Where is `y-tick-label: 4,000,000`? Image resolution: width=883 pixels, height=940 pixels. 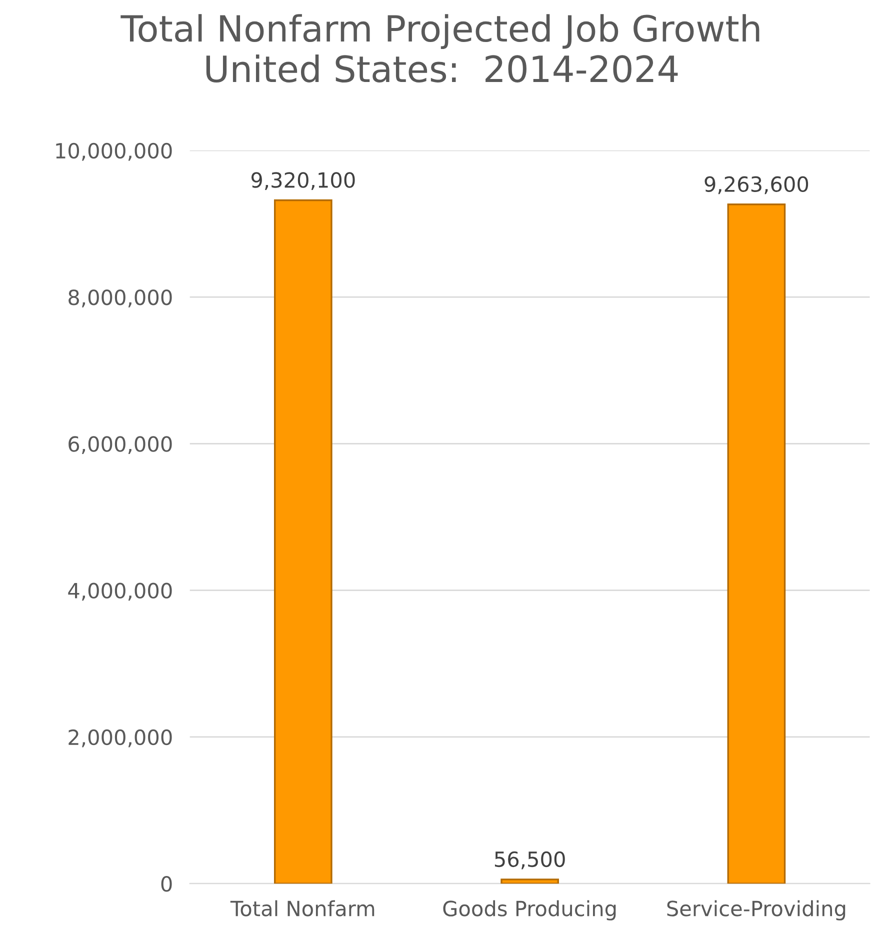
y-tick-label: 4,000,000 is located at coordinates (120, 591).